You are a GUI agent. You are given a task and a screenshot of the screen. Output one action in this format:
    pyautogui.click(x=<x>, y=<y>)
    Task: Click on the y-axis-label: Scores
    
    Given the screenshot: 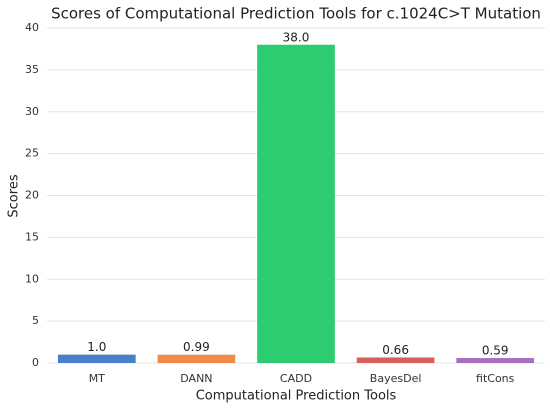 What is the action you would take?
    pyautogui.click(x=14, y=195)
    